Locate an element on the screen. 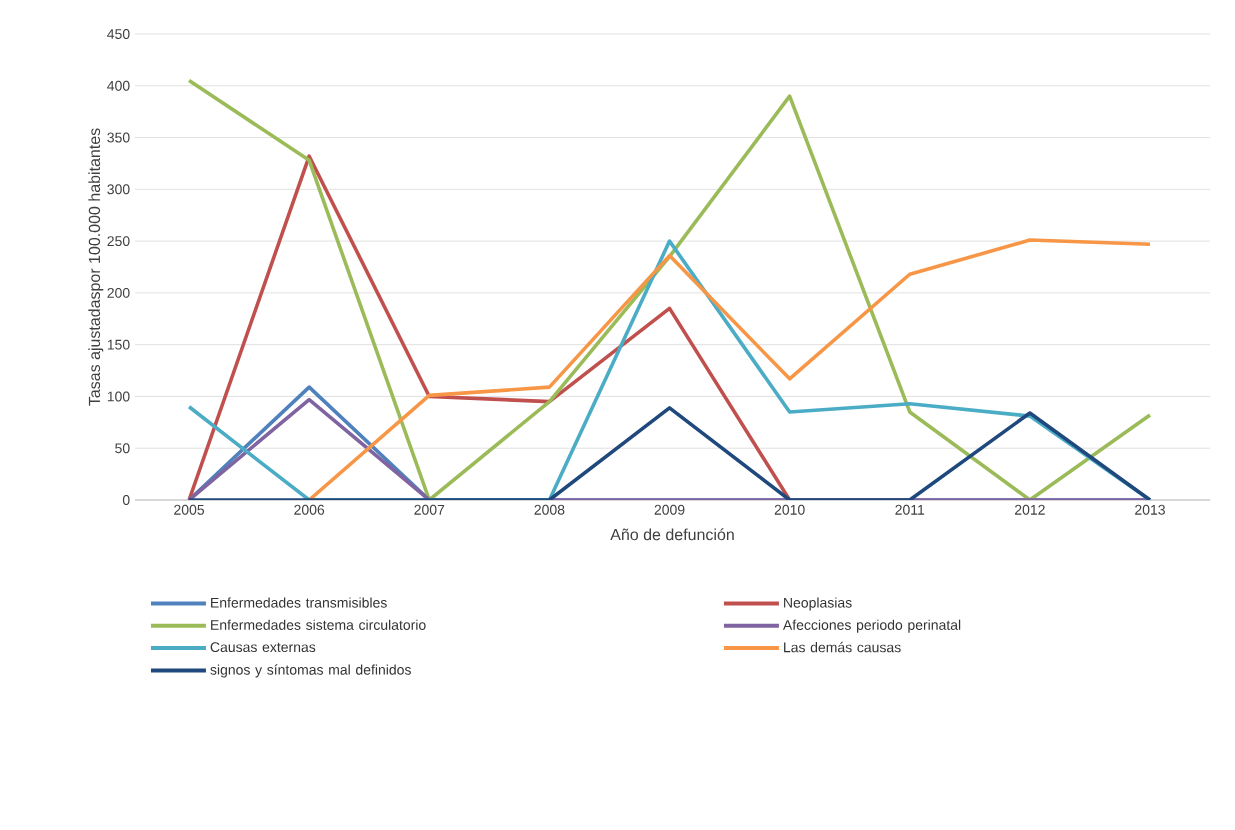  x-tick-label: 2007 is located at coordinates (429, 509).